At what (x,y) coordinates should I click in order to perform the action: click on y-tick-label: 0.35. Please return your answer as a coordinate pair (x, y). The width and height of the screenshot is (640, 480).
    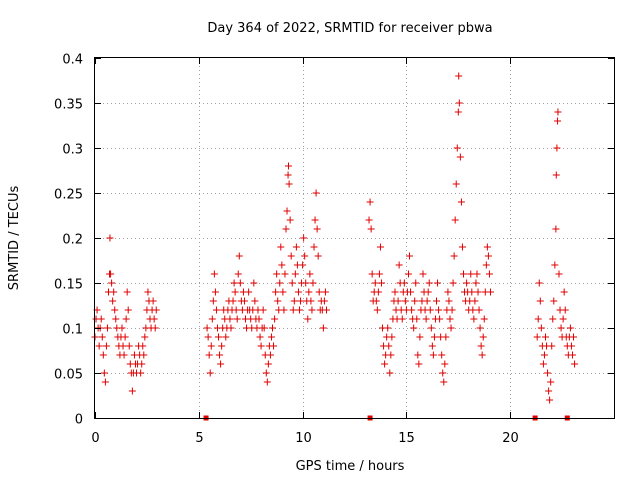
    Looking at the image, I should click on (68, 105).